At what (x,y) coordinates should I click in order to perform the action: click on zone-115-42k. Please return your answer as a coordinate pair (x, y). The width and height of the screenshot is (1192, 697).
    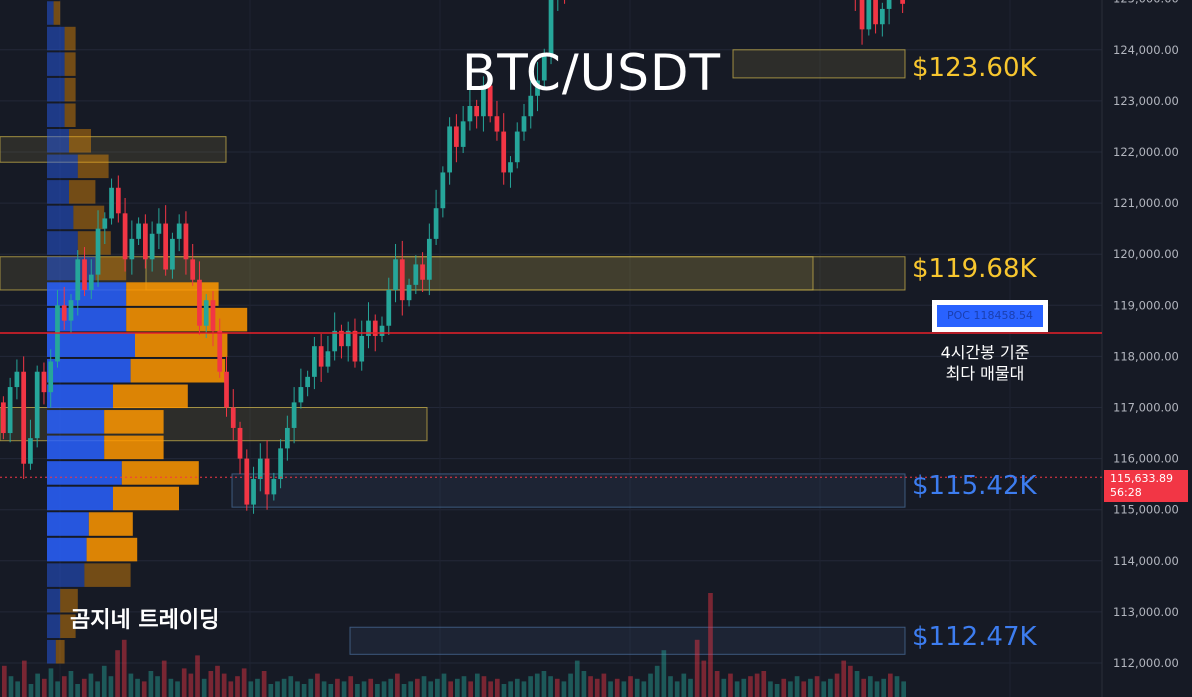
    Looking at the image, I should click on (568, 490).